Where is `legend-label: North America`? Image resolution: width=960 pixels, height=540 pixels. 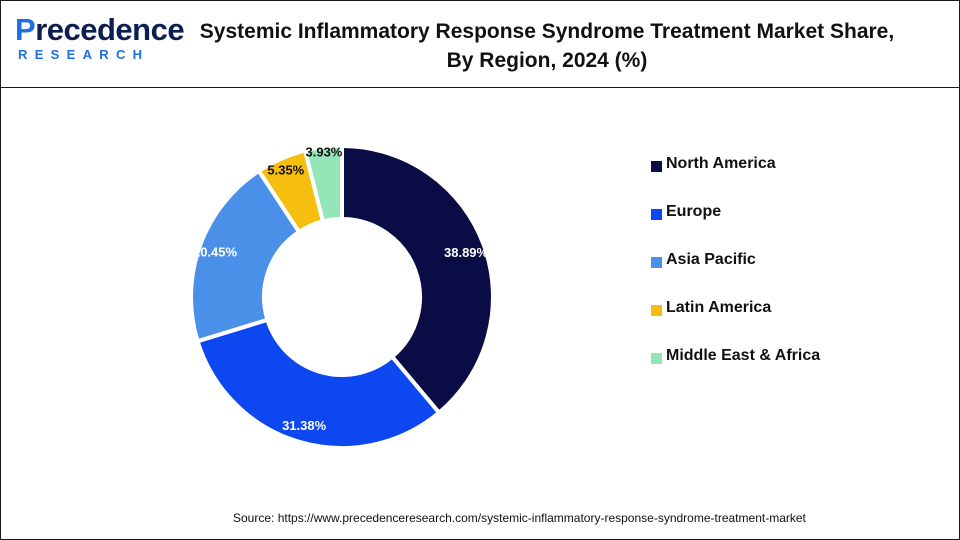
legend-label: North America is located at coordinates (721, 163).